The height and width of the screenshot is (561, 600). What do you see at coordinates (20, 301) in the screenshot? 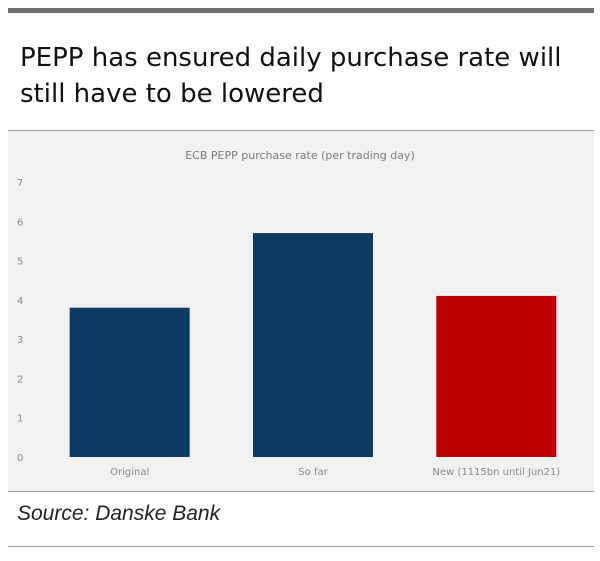
I see `y-tick-label: 4` at bounding box center [20, 301].